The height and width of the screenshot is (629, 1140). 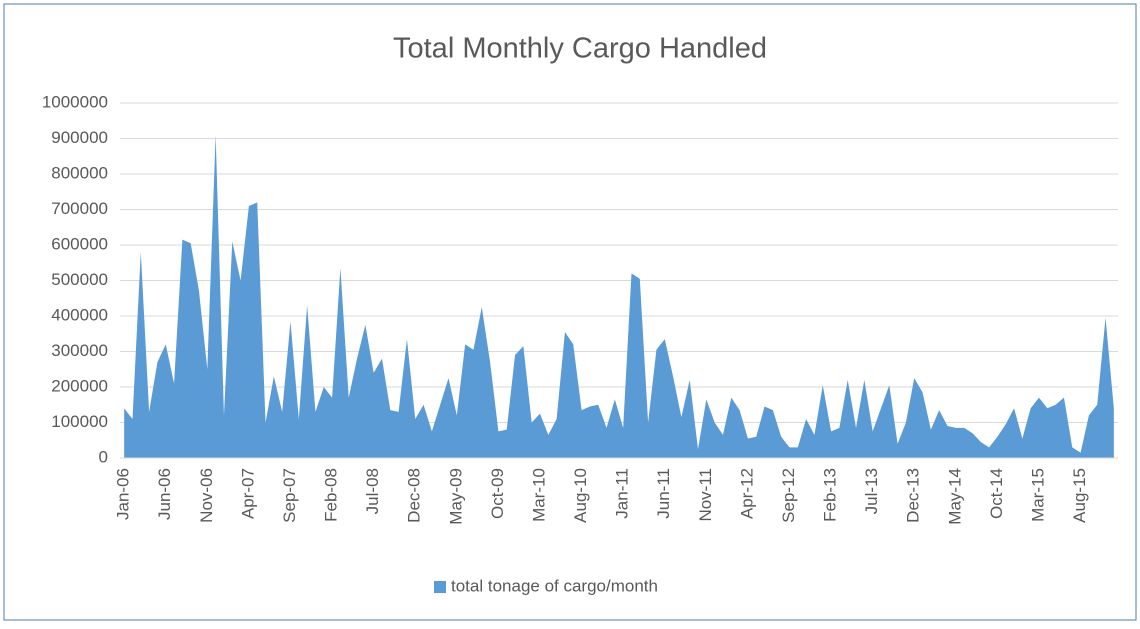 I want to click on x-tick-label: Sep-12, so click(x=788, y=495).